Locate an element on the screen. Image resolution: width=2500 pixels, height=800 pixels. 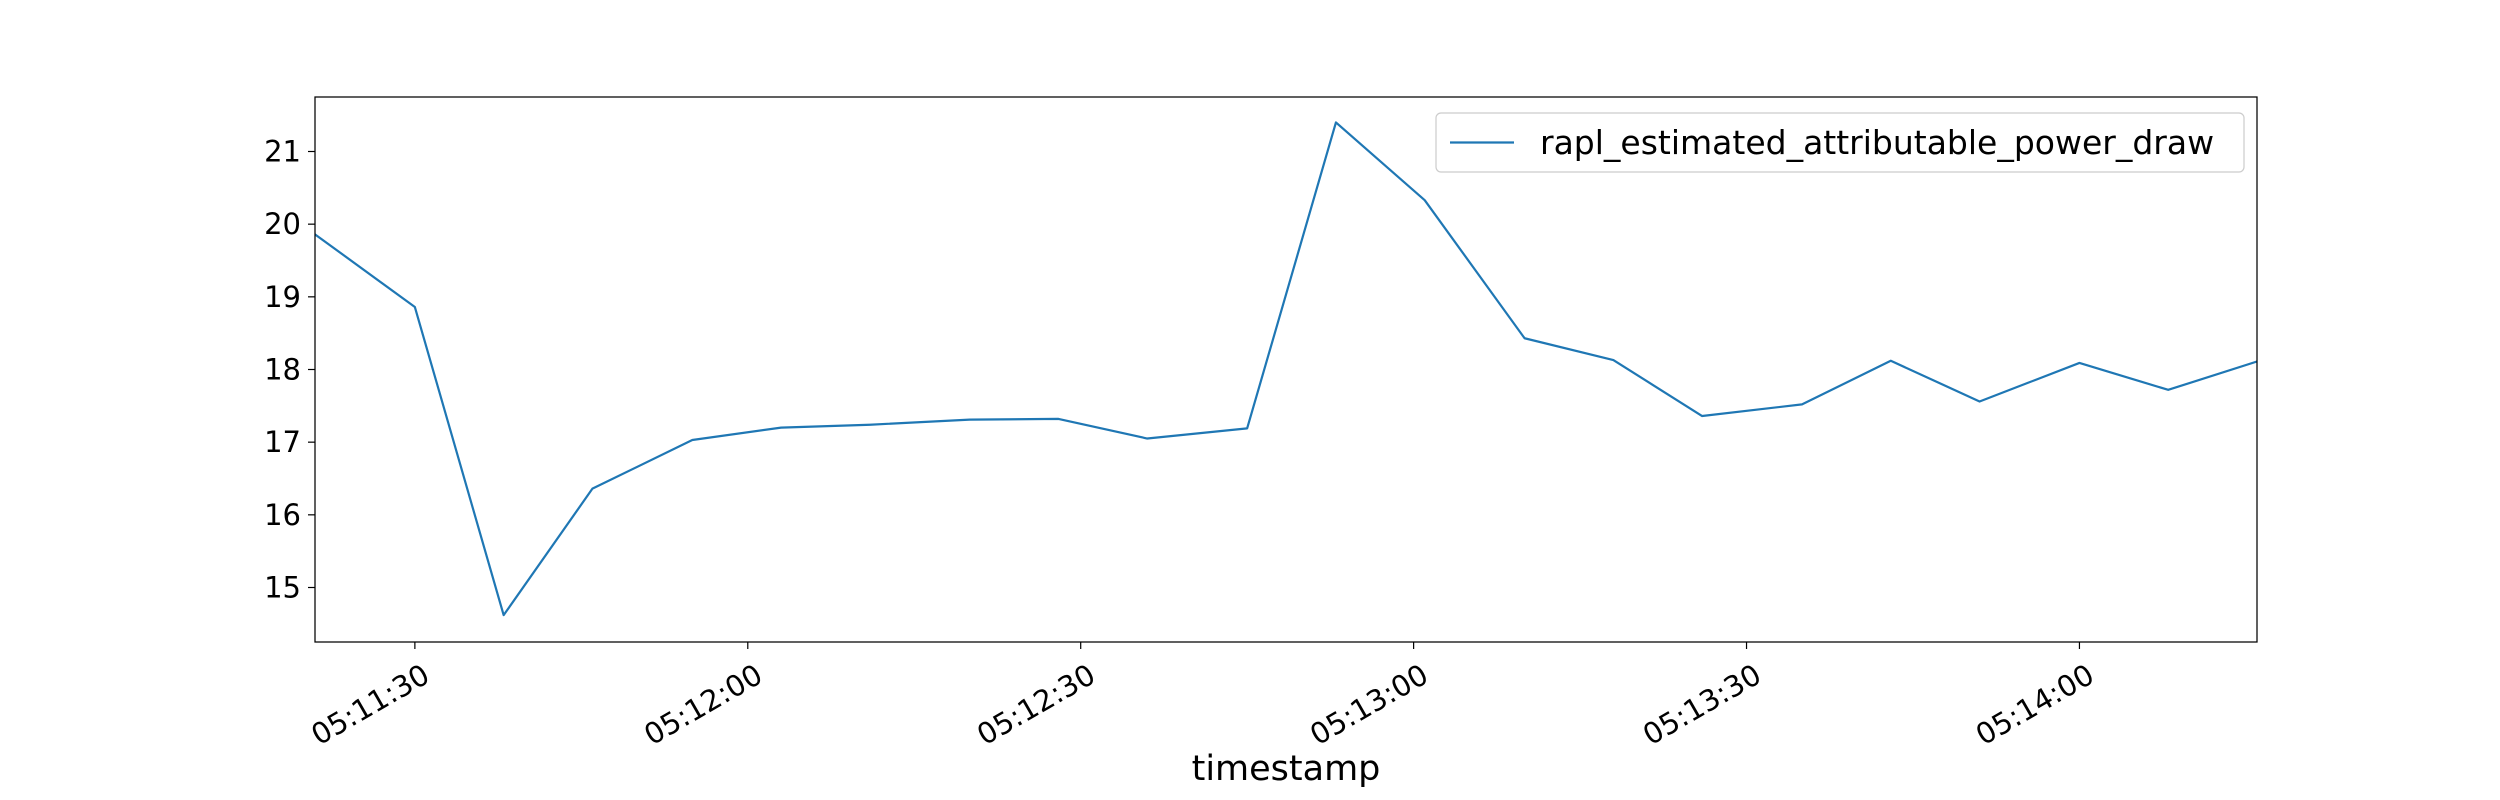
x-tick-label: 05:14:00 is located at coordinates (2035, 704).